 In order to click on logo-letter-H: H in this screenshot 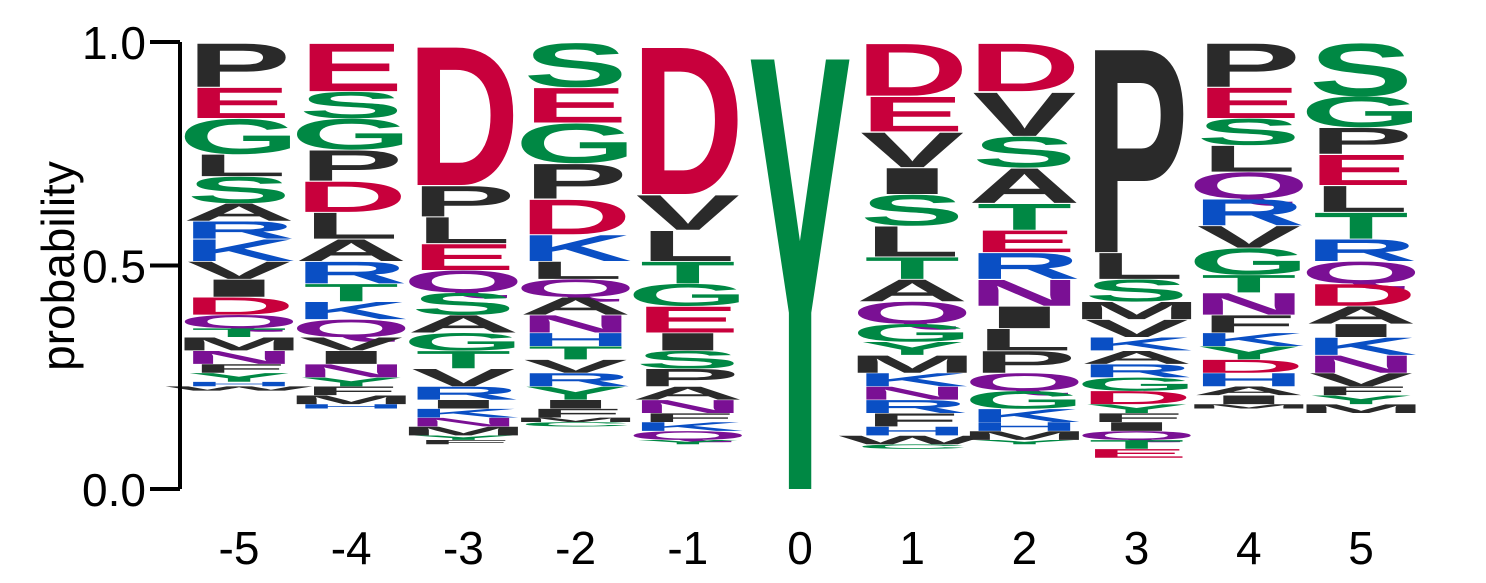, I will do `click(912, 431)`.